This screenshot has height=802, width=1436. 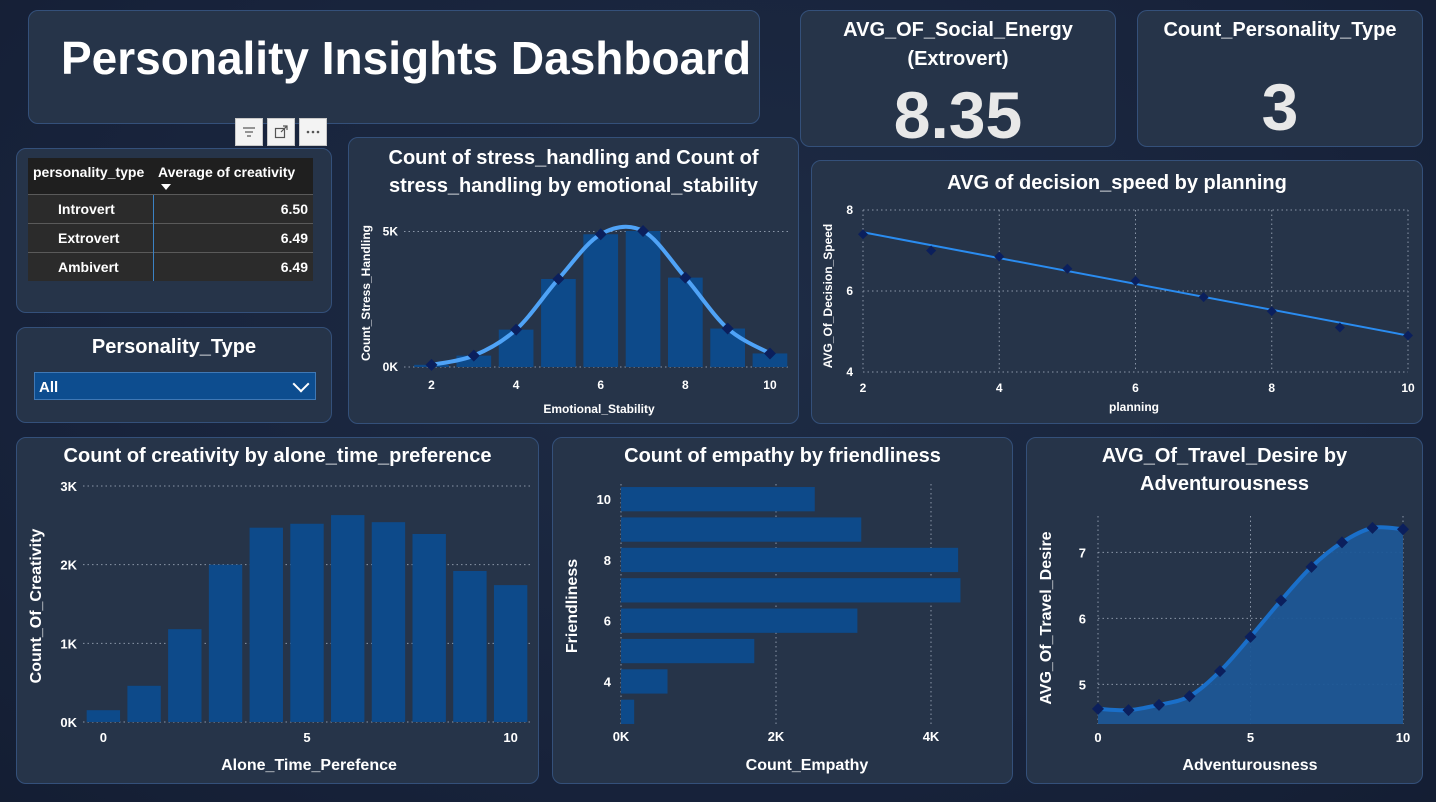 What do you see at coordinates (174, 347) in the screenshot?
I see `slicer-title: Personality_Type` at bounding box center [174, 347].